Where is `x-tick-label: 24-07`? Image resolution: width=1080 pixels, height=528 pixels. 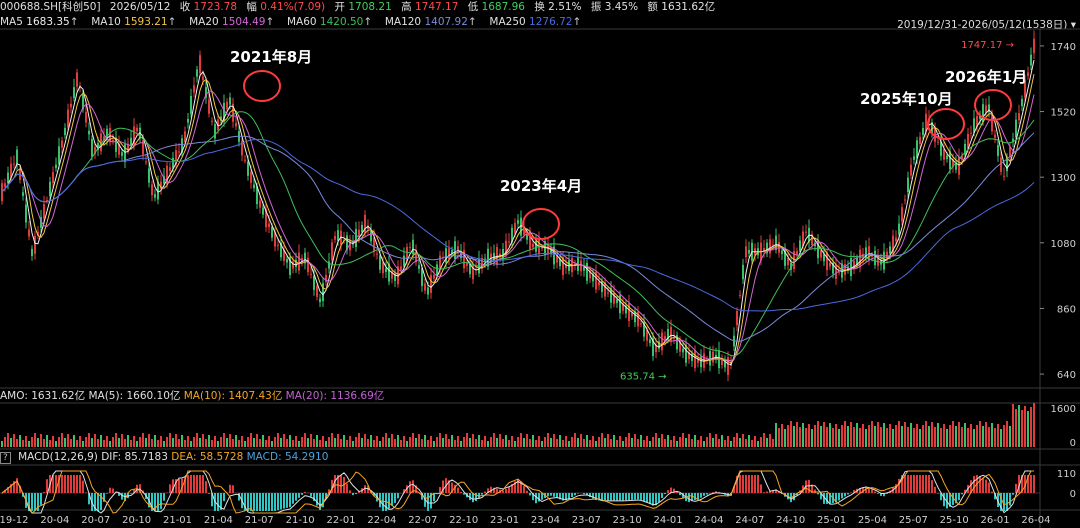 x-tick-label: 24-07 is located at coordinates (749, 520).